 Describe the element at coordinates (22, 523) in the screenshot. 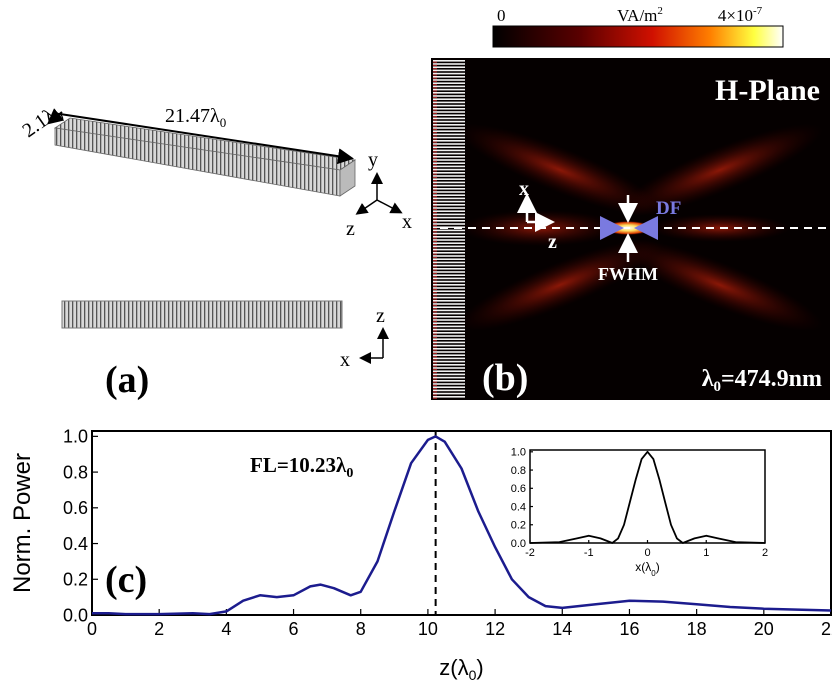

I see `y-axis-label: Norm. Power` at that location.